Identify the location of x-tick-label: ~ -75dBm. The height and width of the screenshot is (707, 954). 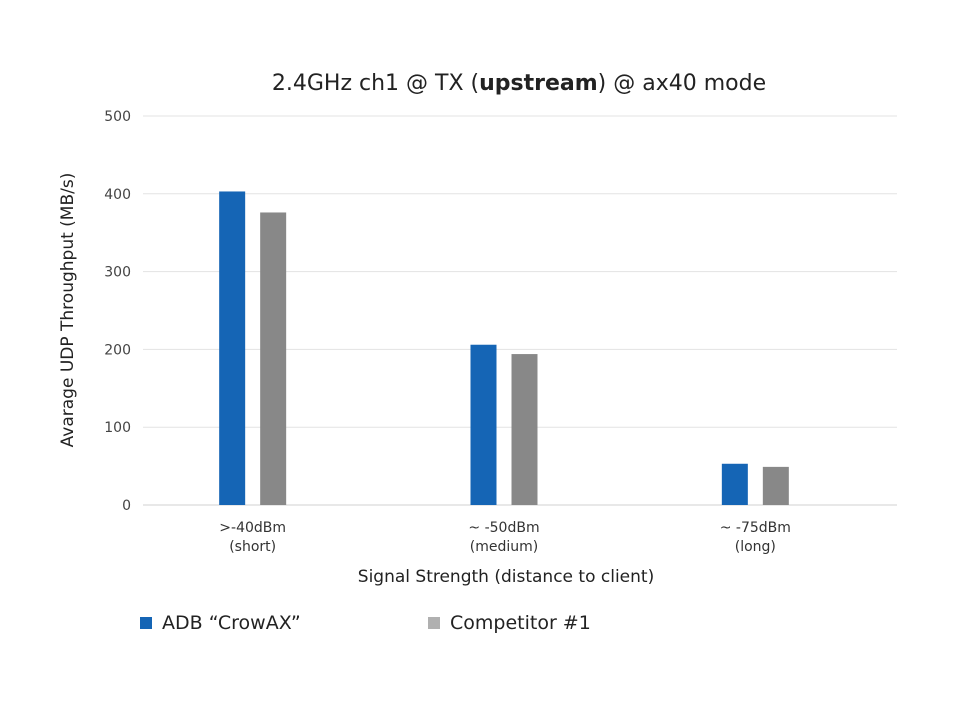
(755, 528).